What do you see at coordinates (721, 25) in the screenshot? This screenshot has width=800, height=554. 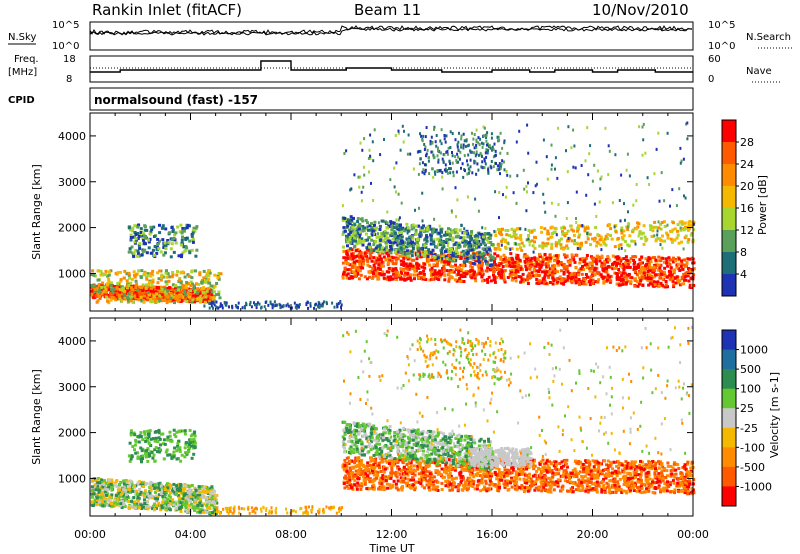 I see `nsearch-tick-top: 10^5` at bounding box center [721, 25].